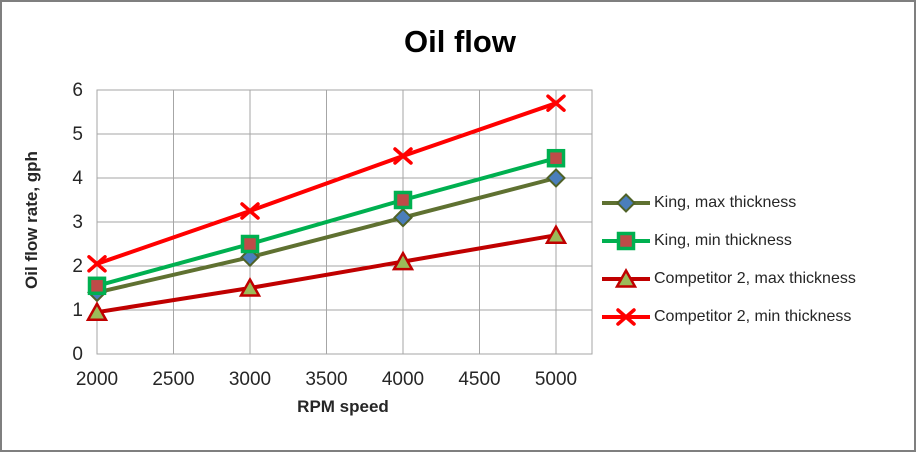 The image size is (916, 452). Describe the element at coordinates (723, 240) in the screenshot. I see `legend-item-label: King, min thickness` at that location.